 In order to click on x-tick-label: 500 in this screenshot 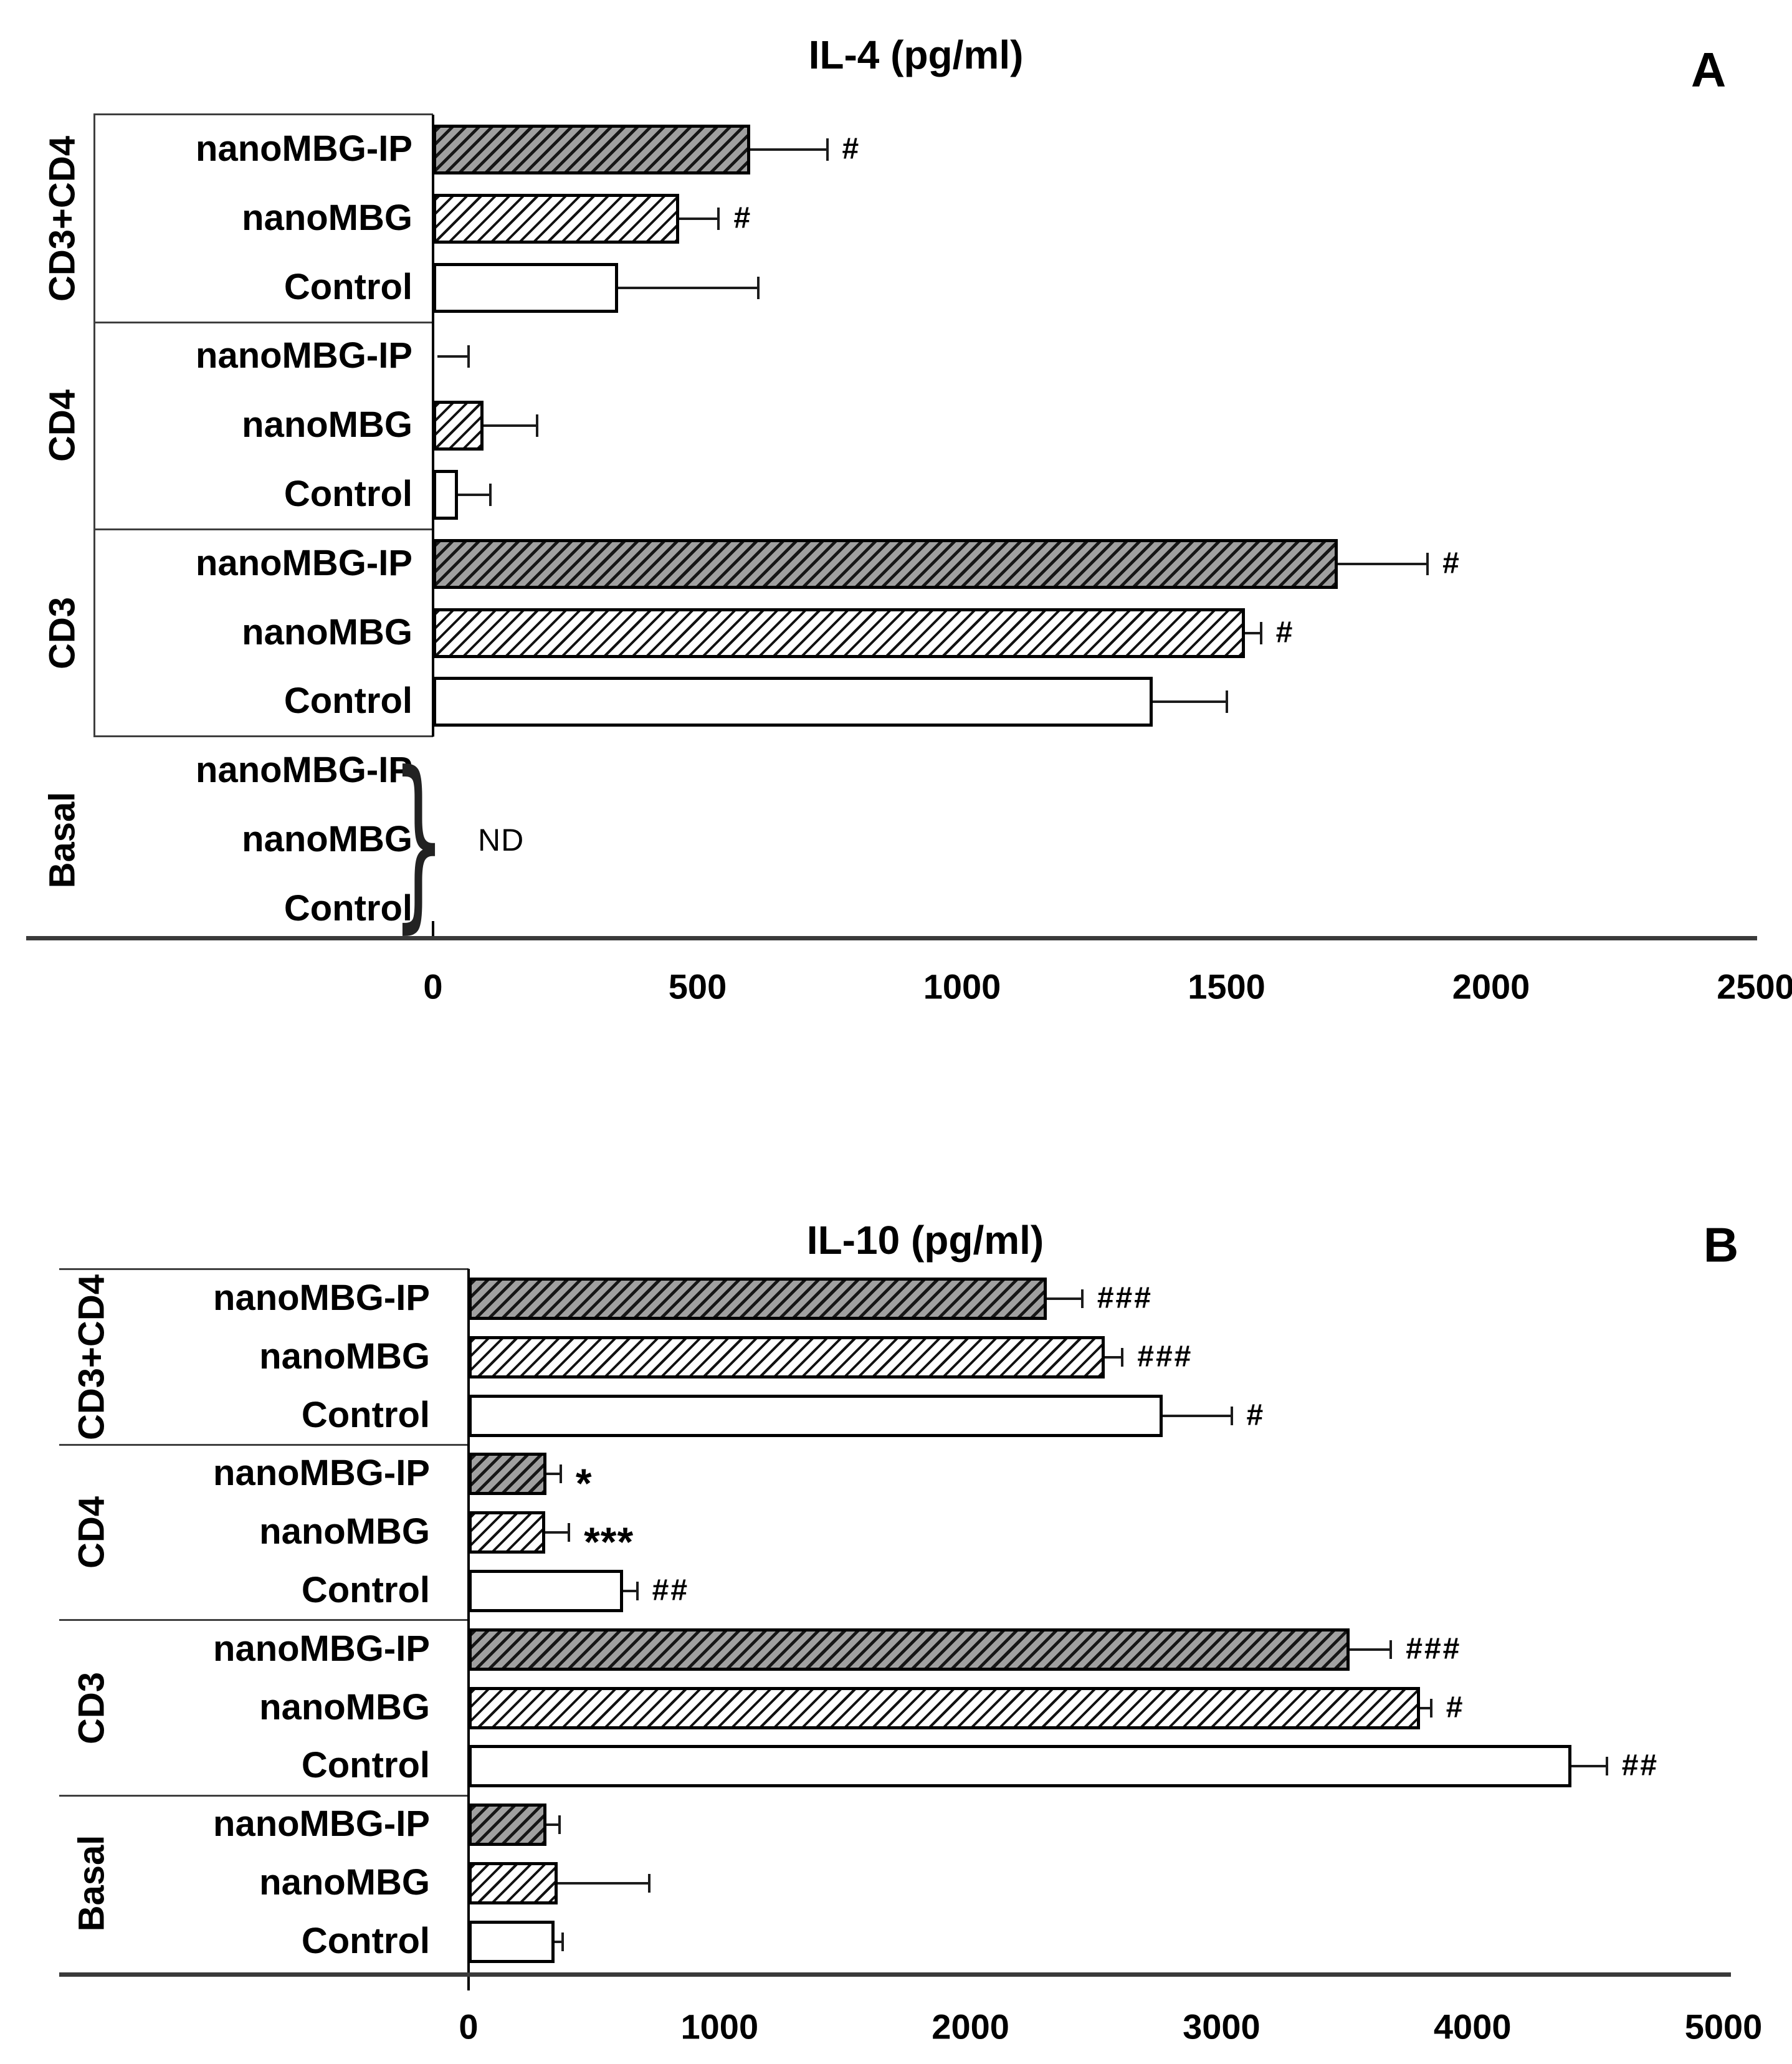, I will do `click(697, 986)`.